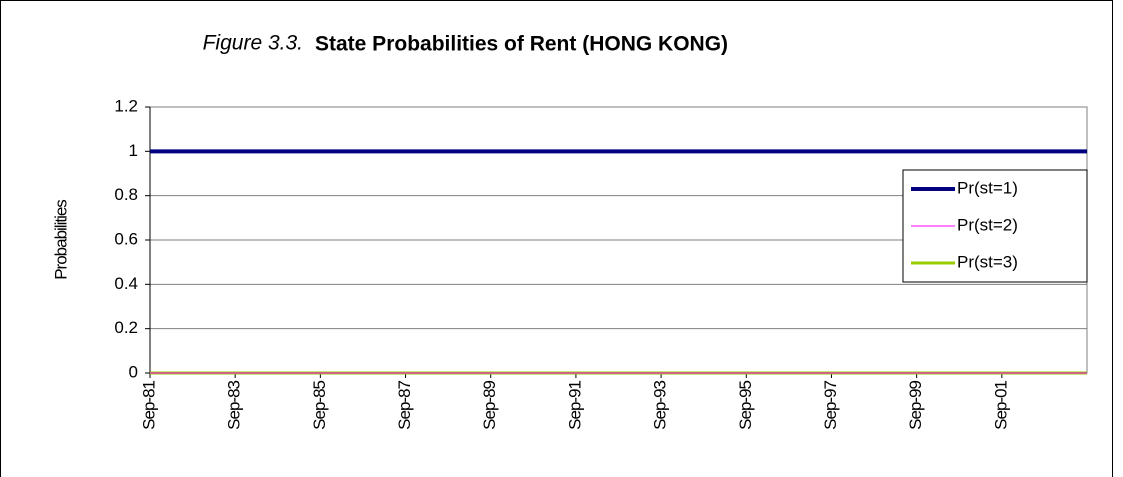 Image resolution: width=1123 pixels, height=477 pixels. Describe the element at coordinates (126, 327) in the screenshot. I see `y-tick-label: 0.2` at that location.